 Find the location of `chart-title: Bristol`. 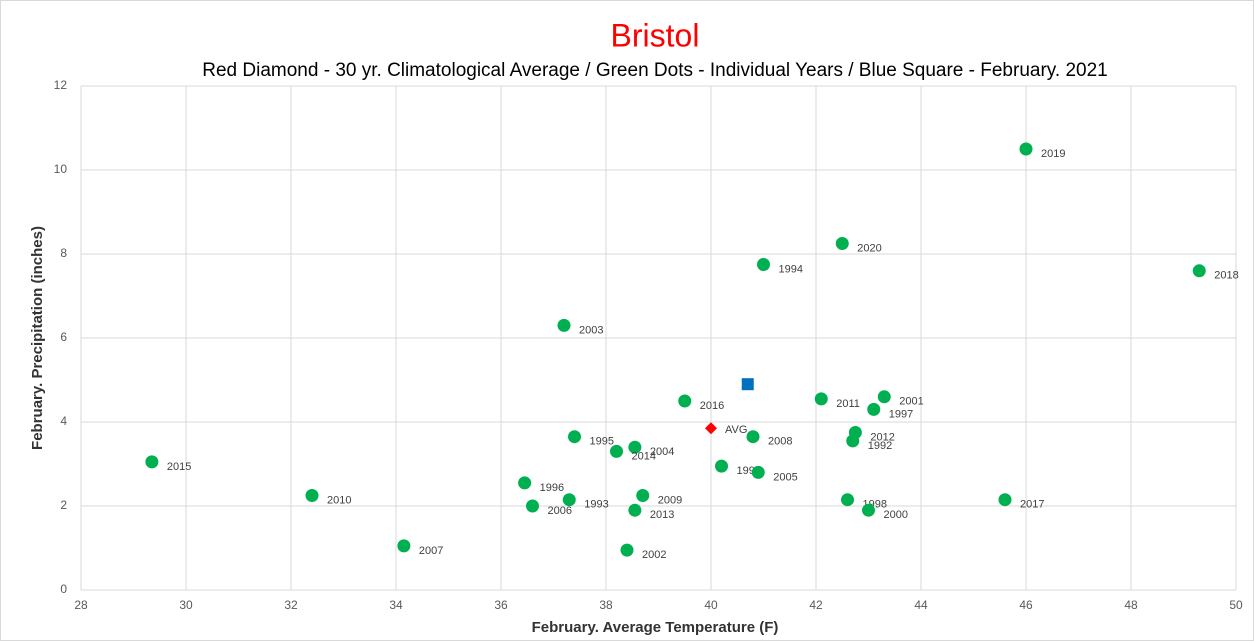

chart-title: Bristol is located at coordinates (655, 35).